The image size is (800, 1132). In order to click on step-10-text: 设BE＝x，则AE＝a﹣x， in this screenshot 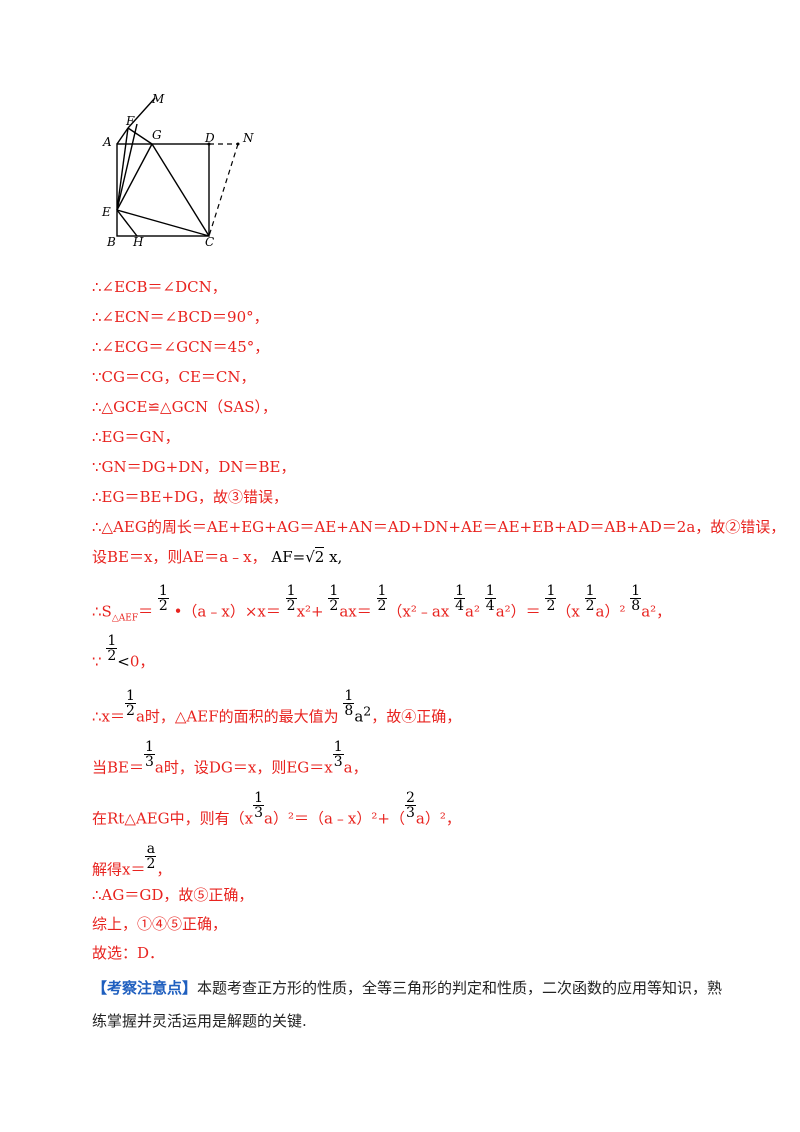, I will do `click(179, 557)`.